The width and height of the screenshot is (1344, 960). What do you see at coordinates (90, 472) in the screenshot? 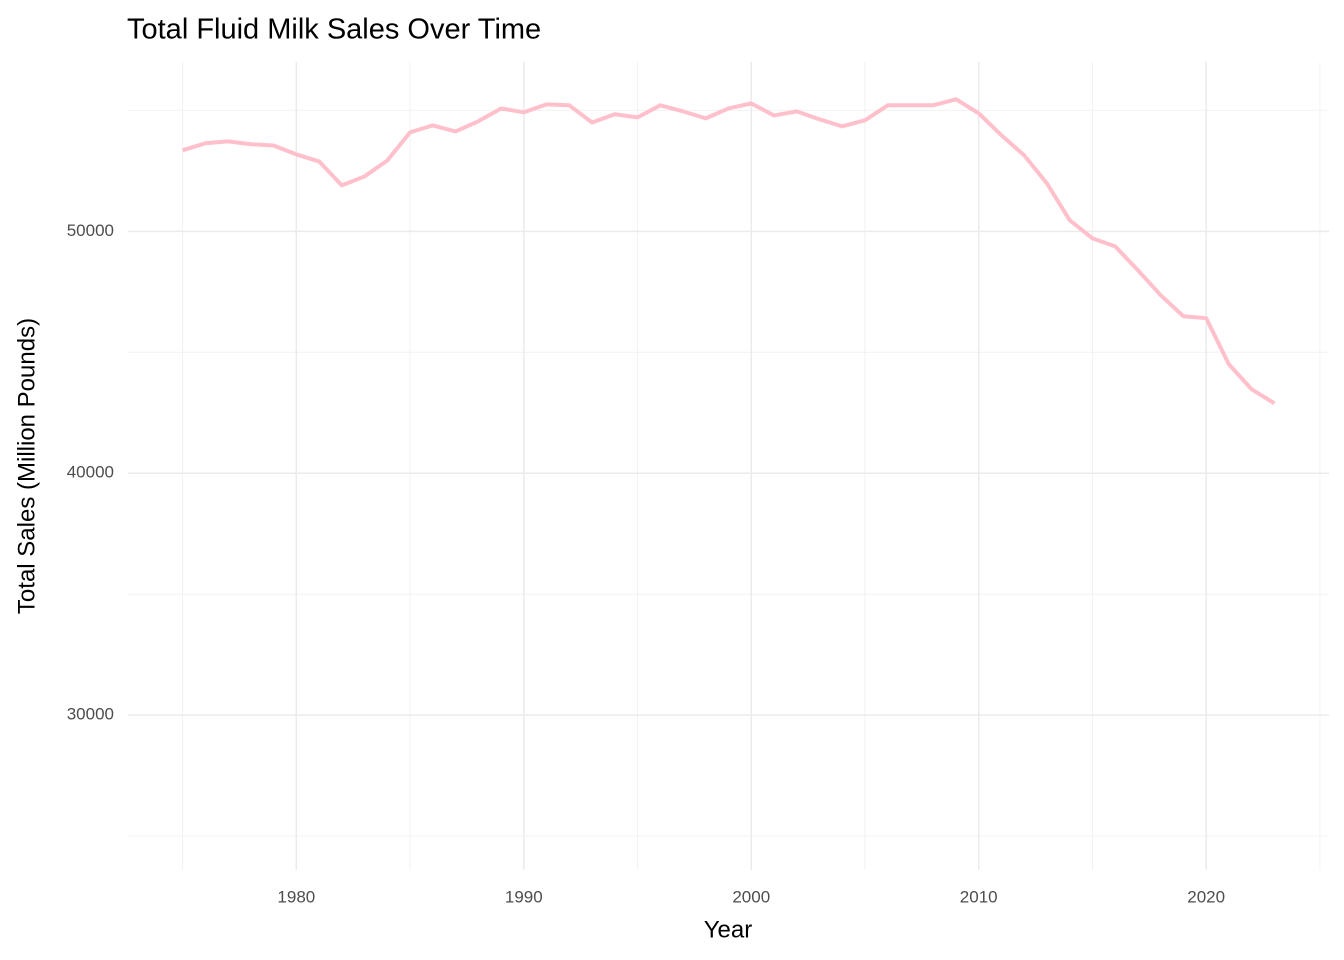
I see `y-tick-label: 40000` at bounding box center [90, 472].